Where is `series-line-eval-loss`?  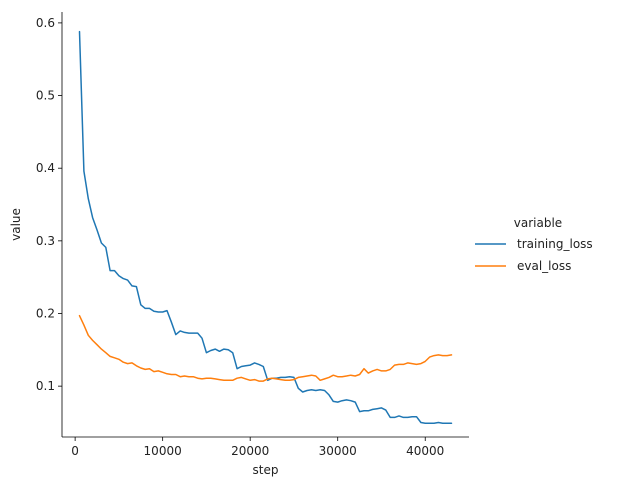
series-line-eval-loss is located at coordinates (265, 348).